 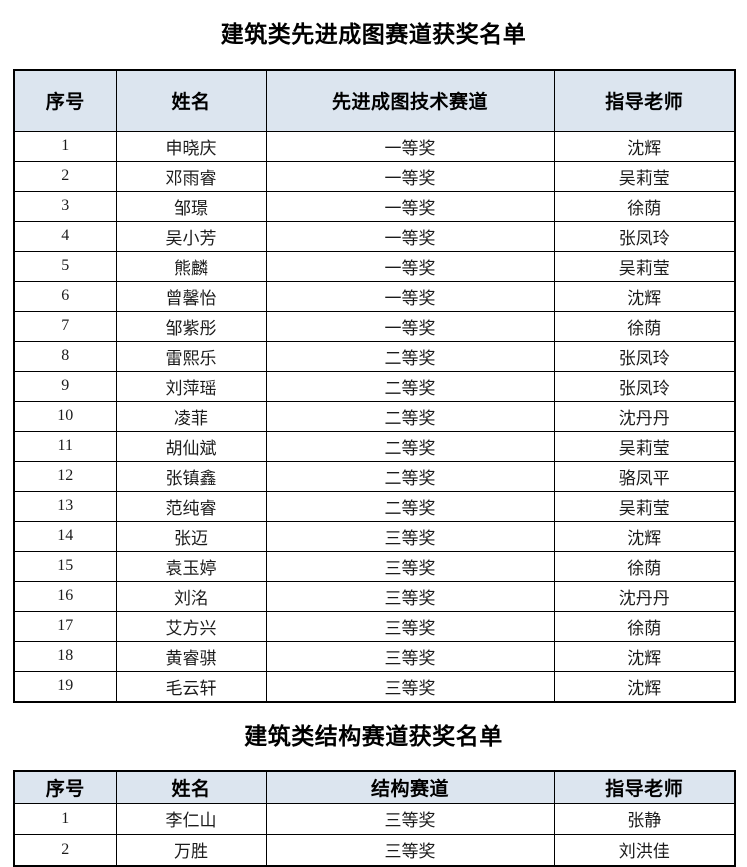 I want to click on cell-name: 邹璟, so click(x=191, y=206).